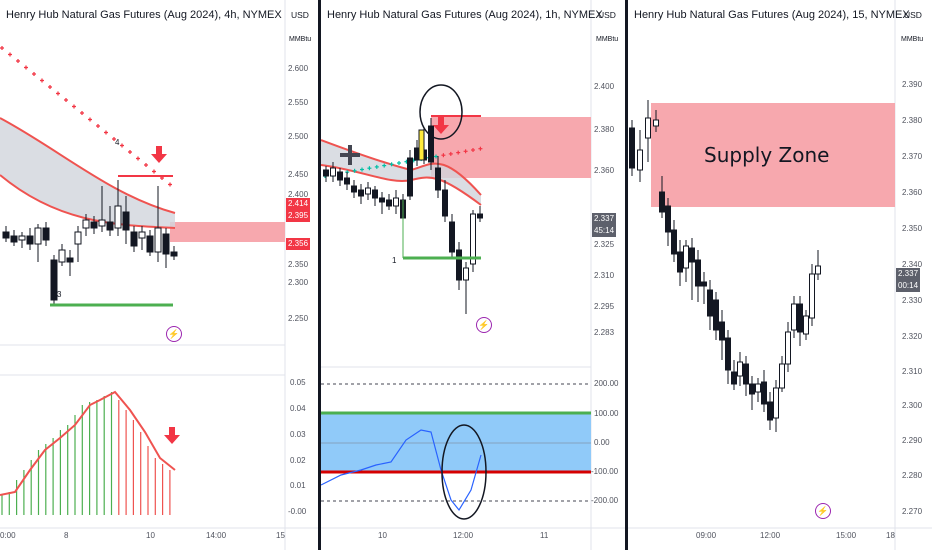 Image resolution: width=932 pixels, height=550 pixels. What do you see at coordinates (298, 136) in the screenshot?
I see `price-tick: 2.500` at bounding box center [298, 136].